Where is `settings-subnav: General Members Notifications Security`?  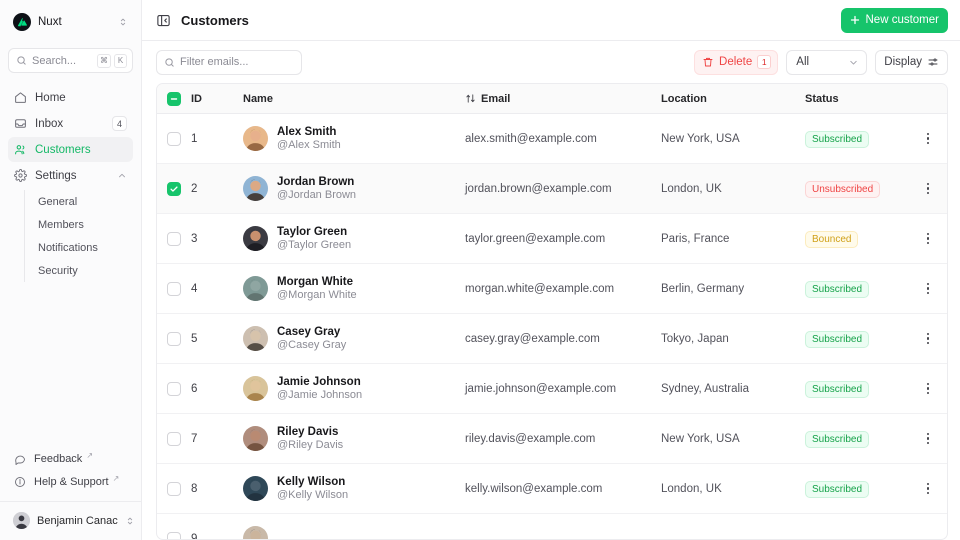 settings-subnav: General Members Notifications Security is located at coordinates (78, 236).